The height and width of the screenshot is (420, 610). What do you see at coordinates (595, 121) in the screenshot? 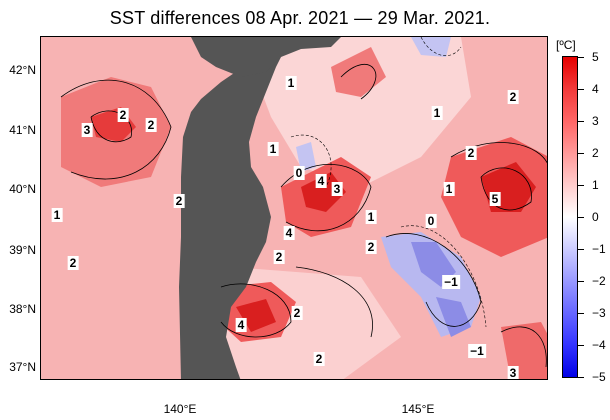
I see `colorbar-tick-label: 3` at bounding box center [595, 121].